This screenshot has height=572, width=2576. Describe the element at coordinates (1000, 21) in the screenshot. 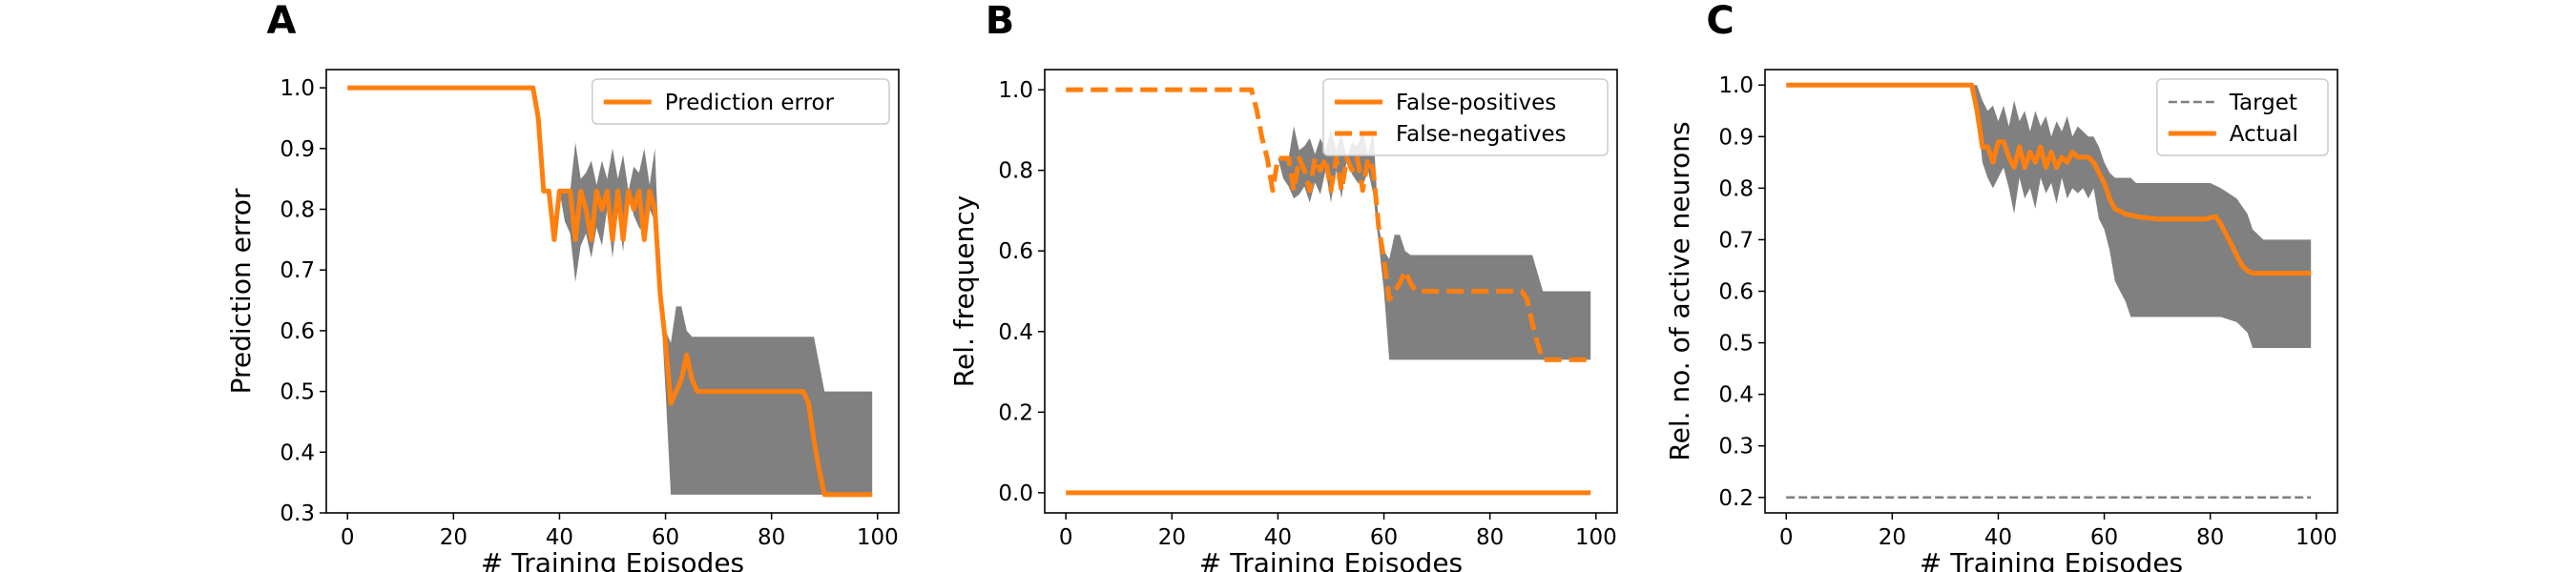

I see `panel-letter: B` at that location.